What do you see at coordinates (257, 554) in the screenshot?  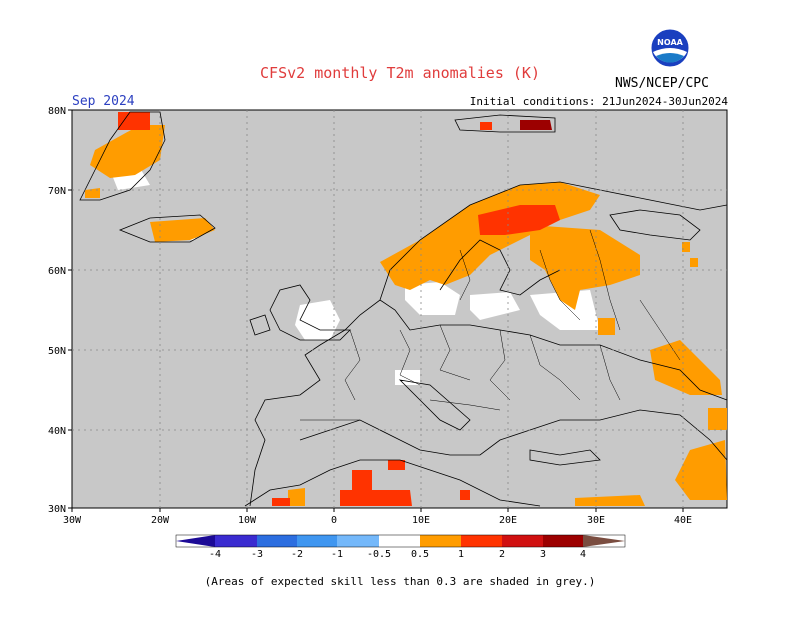 I see `colorbar-label: -3` at bounding box center [257, 554].